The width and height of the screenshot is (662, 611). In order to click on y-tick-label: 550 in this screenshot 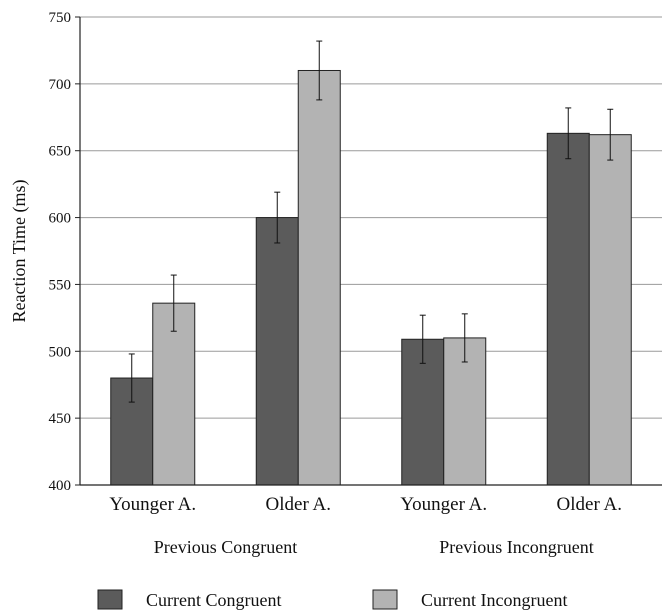, I will do `click(60, 285)`.